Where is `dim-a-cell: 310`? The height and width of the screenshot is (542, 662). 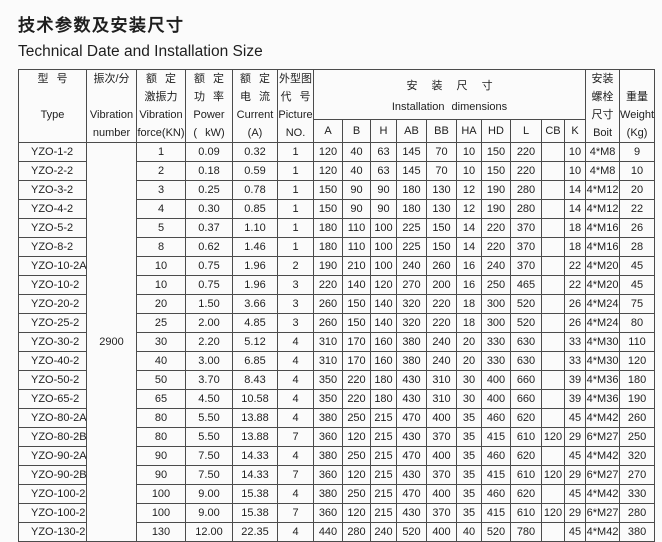
dim-a-cell: 310 is located at coordinates (328, 361).